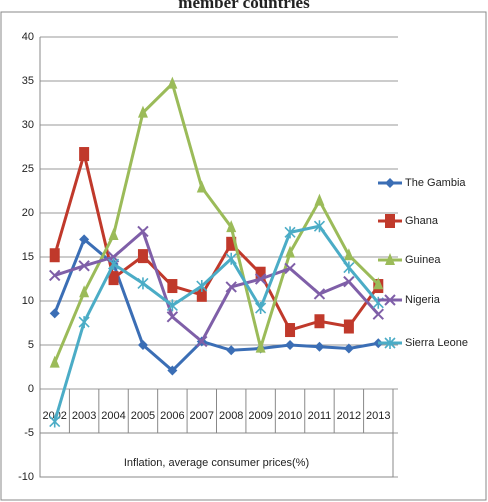 This screenshot has width=488, height=502. I want to click on legend-entry: Nigeria, so click(409, 300).